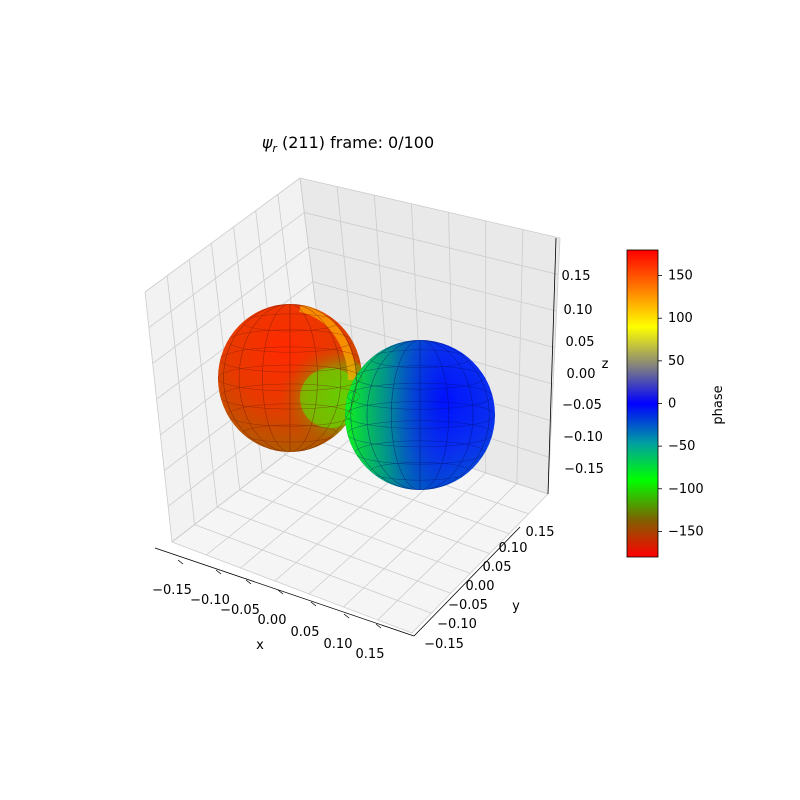  I want to click on z-tick-label: −0.10, so click(583, 437).